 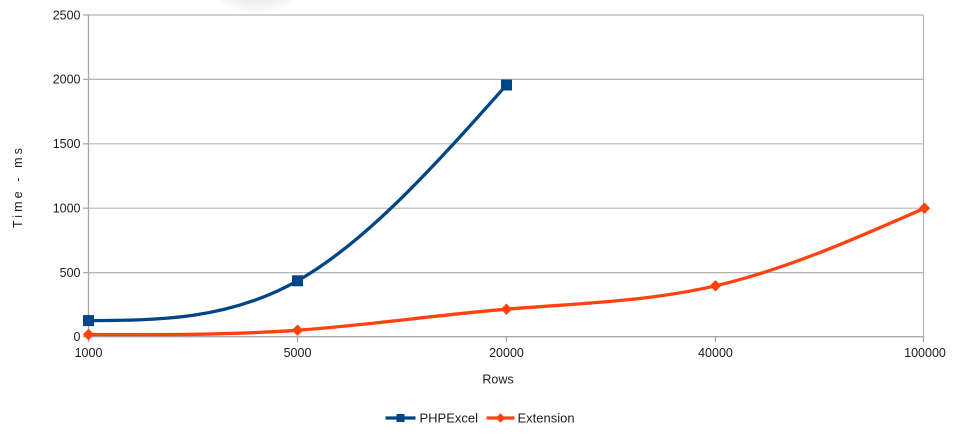 What do you see at coordinates (67, 15) in the screenshot?
I see `svg-text: 2500` at bounding box center [67, 15].